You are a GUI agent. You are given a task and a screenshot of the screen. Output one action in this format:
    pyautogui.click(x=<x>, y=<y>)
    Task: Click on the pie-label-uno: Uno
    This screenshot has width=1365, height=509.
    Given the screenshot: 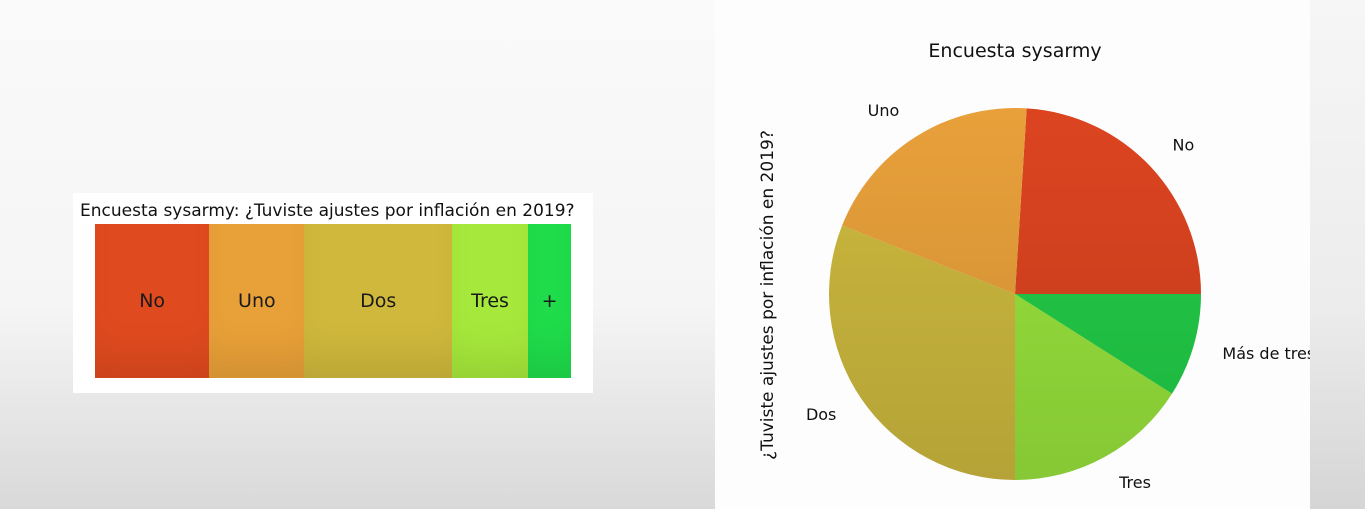 What is the action you would take?
    pyautogui.click(x=884, y=110)
    